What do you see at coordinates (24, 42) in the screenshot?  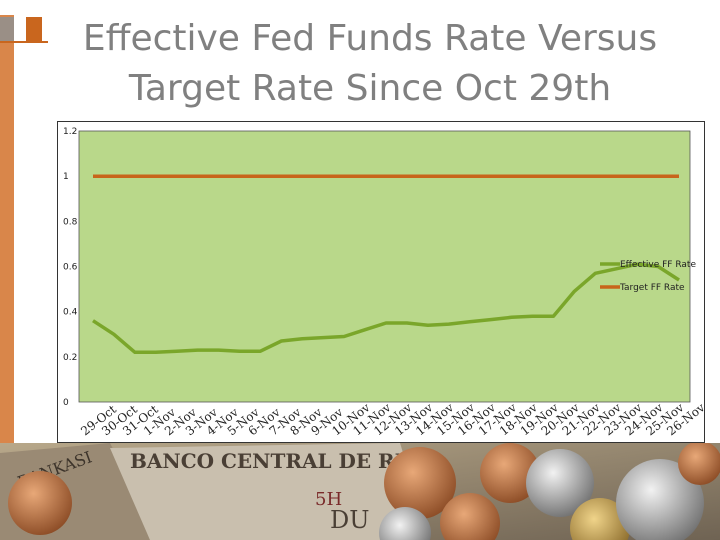 I see `accent-line` at bounding box center [24, 42].